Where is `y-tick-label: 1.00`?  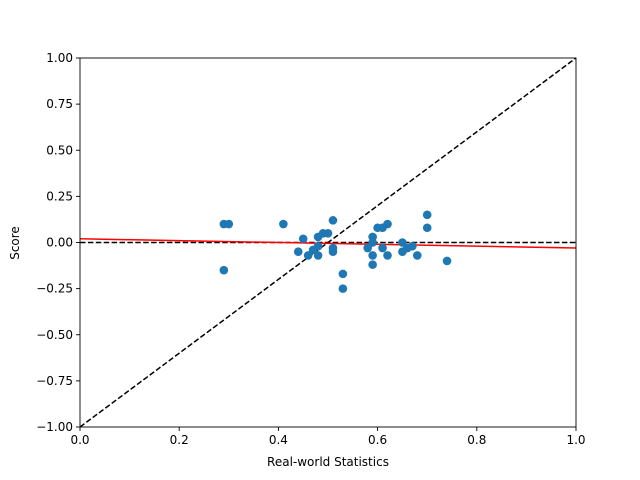 y-tick-label: 1.00 is located at coordinates (59, 58).